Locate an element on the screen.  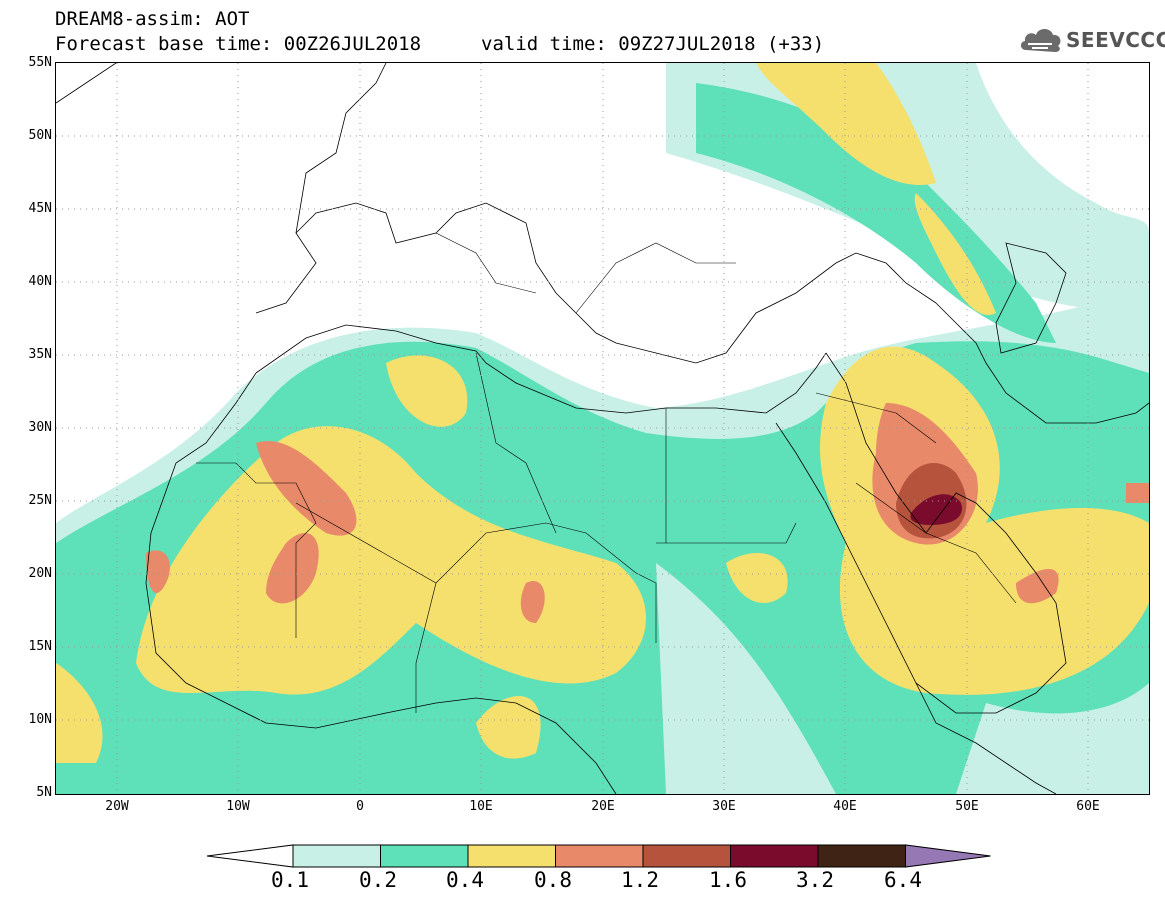
lon-label-10w: 10W is located at coordinates (238, 806).